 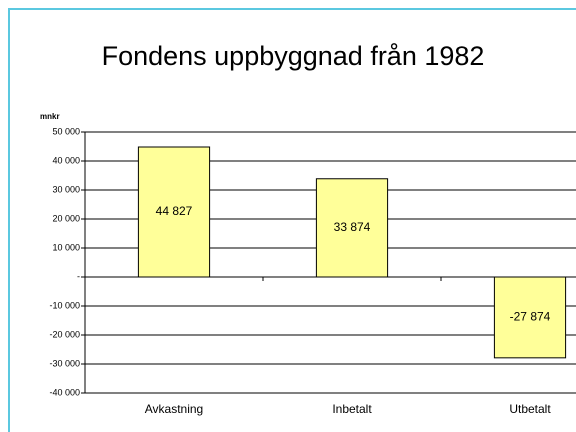 I want to click on y-tick-label: 20 000, so click(x=66, y=218).